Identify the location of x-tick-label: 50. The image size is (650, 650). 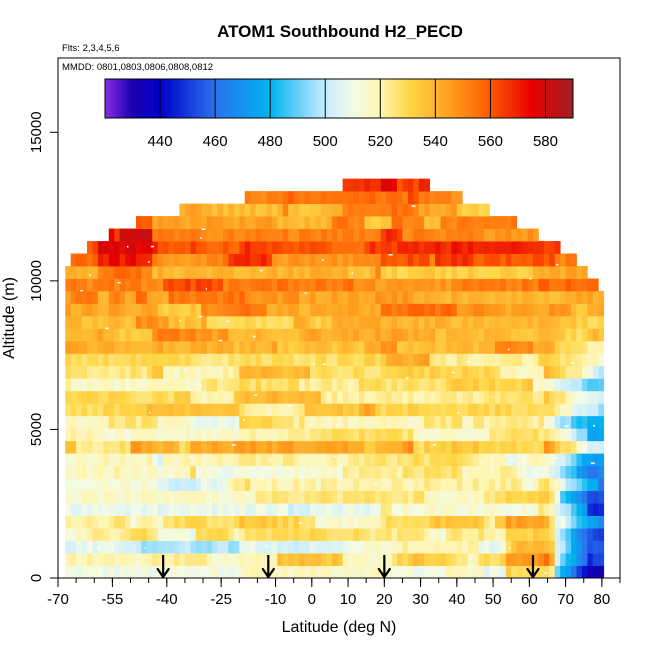
(493, 599).